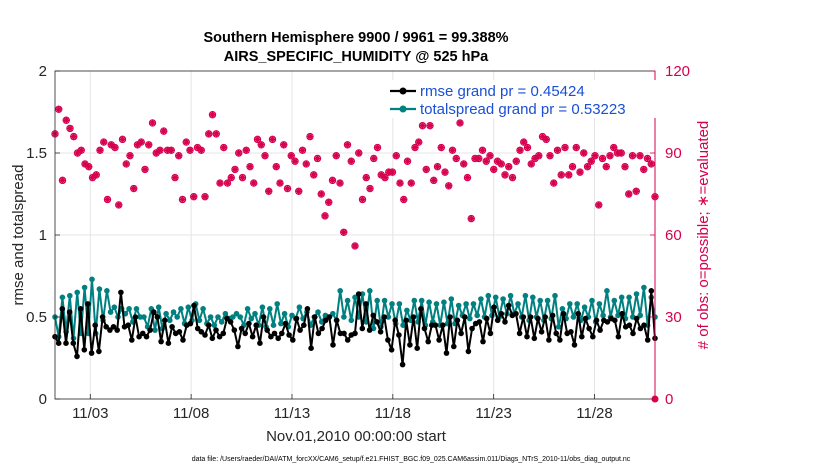  What do you see at coordinates (677, 71) in the screenshot?
I see `y-right-tick-label: 120` at bounding box center [677, 71].